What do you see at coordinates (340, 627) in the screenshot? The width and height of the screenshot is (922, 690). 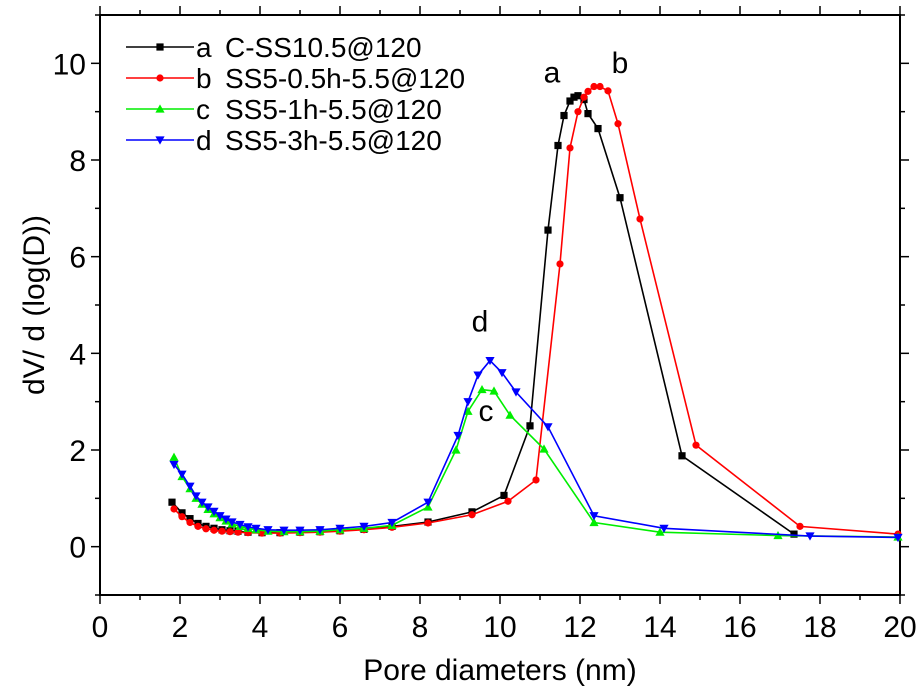 I see `x-tick-label: 6` at bounding box center [340, 627].